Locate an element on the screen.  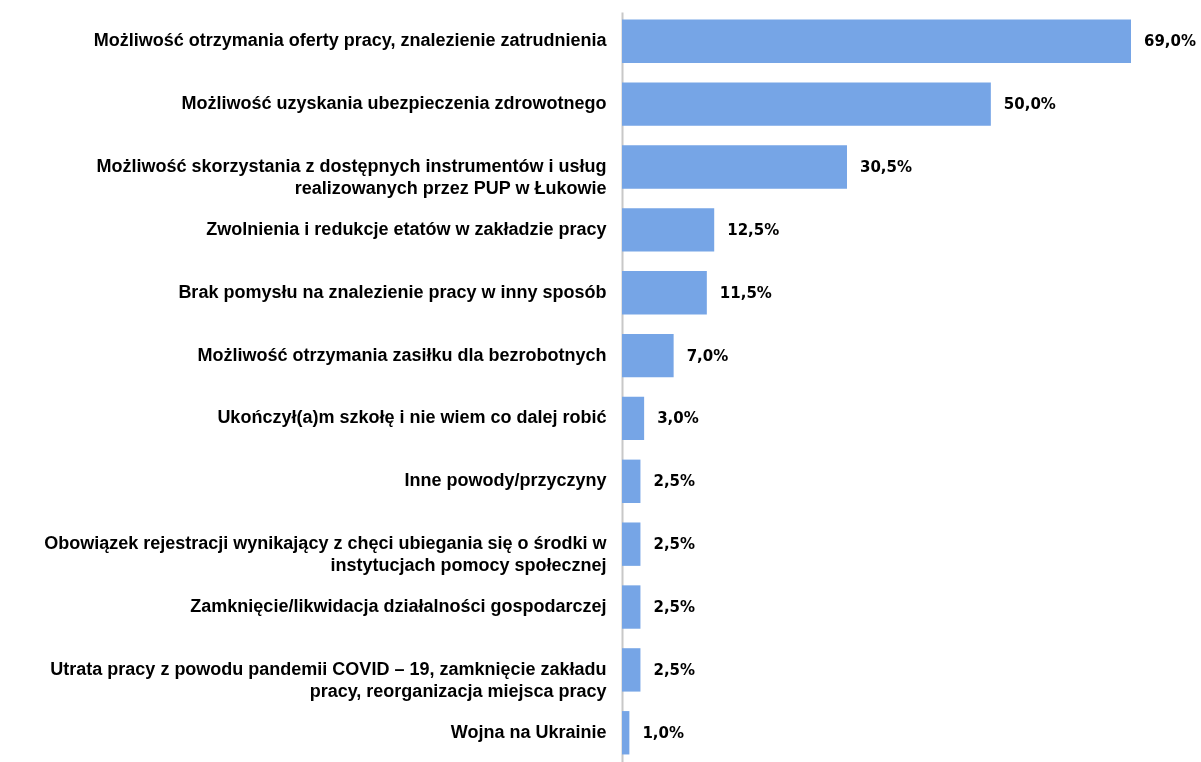
y-tick-label: Ukończył(a)m szkołę i nie wiem co dalej robić is located at coordinates (412, 417).